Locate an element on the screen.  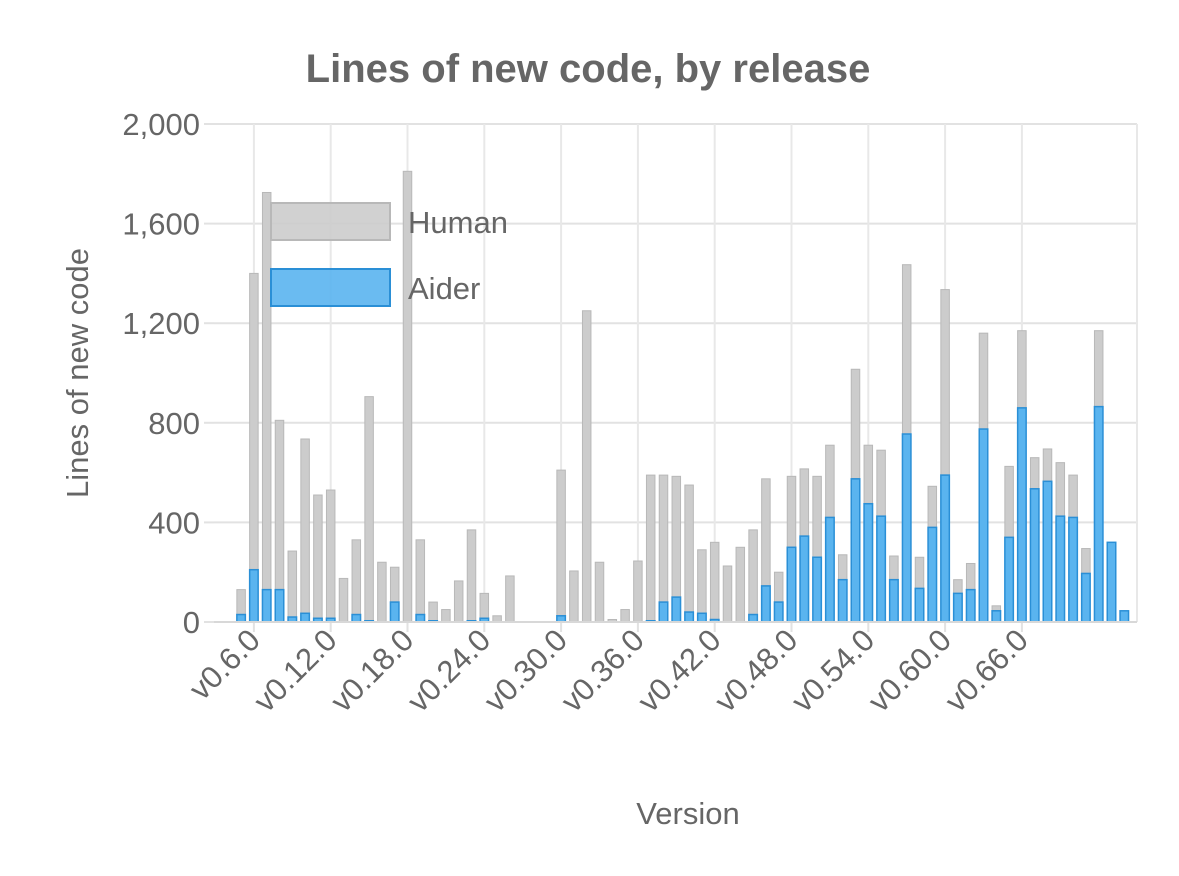
y-axis-label: Lines of new code is located at coordinates (77, 373).